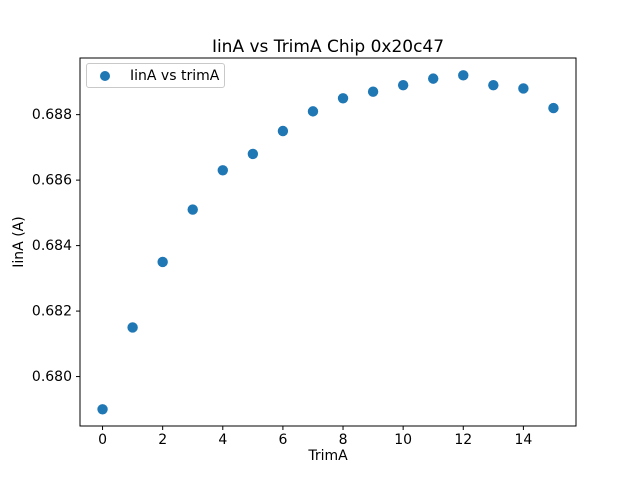 Image resolution: width=640 pixels, height=480 pixels. What do you see at coordinates (328, 456) in the screenshot?
I see `x-axis-label: TrimA` at bounding box center [328, 456].